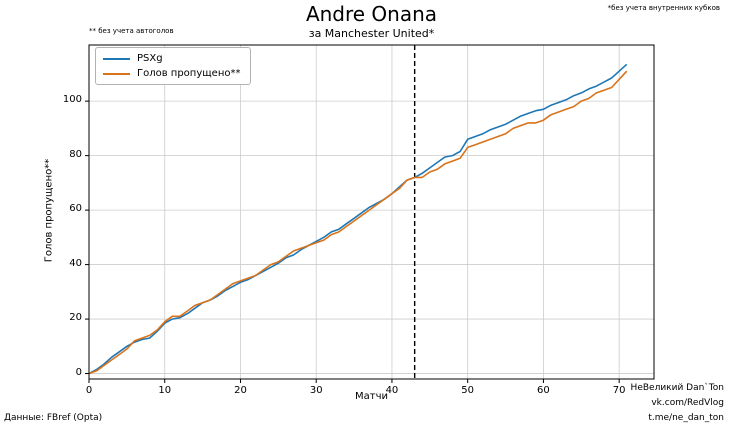  Describe the element at coordinates (165, 390) in the screenshot. I see `x-tick-label: 10` at that location.